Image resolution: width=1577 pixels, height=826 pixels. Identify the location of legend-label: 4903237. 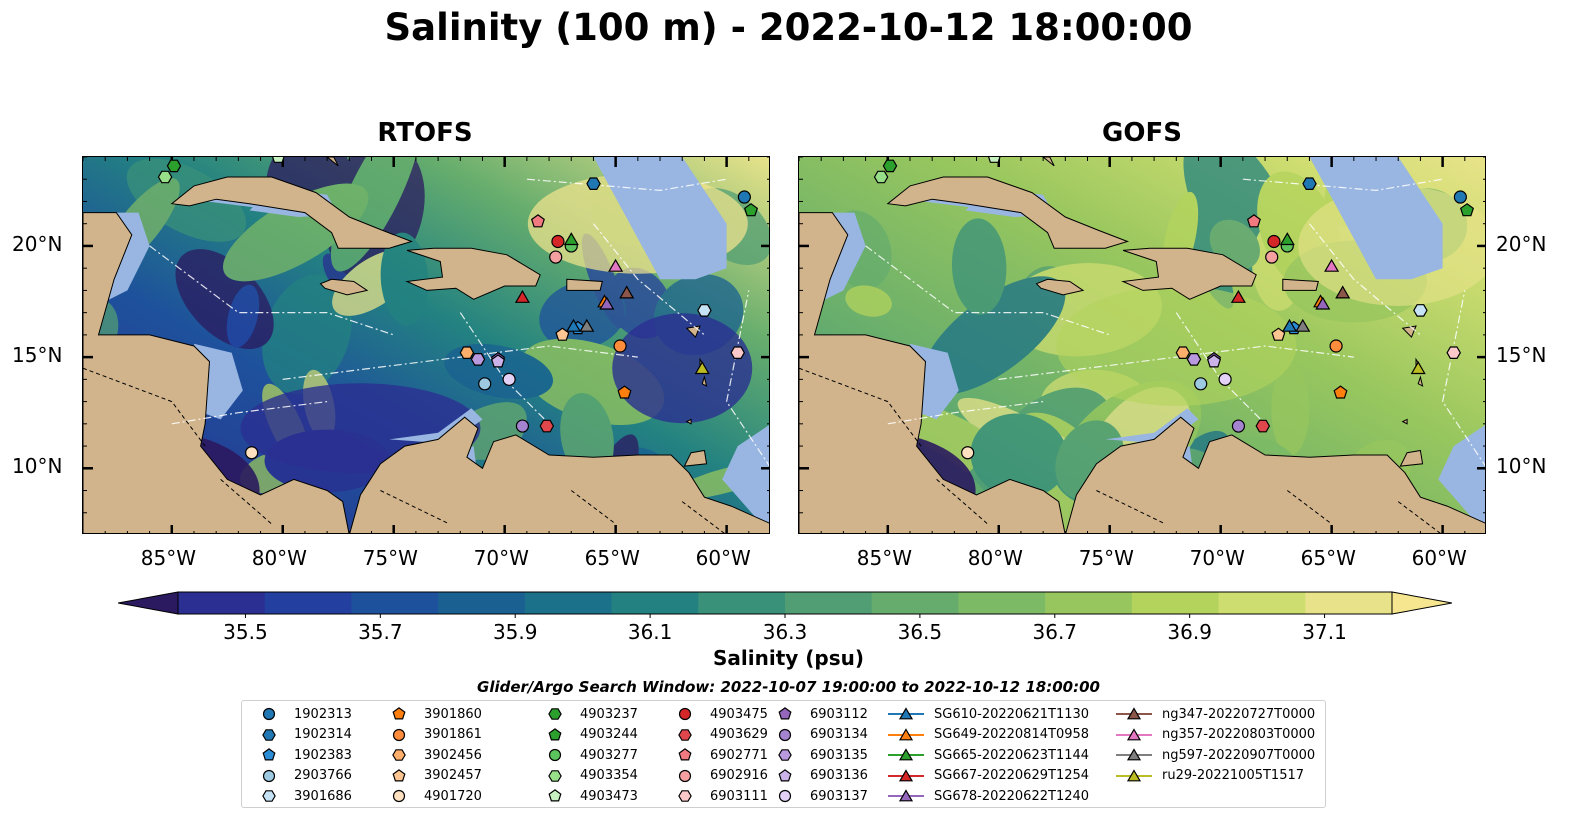
(609, 714).